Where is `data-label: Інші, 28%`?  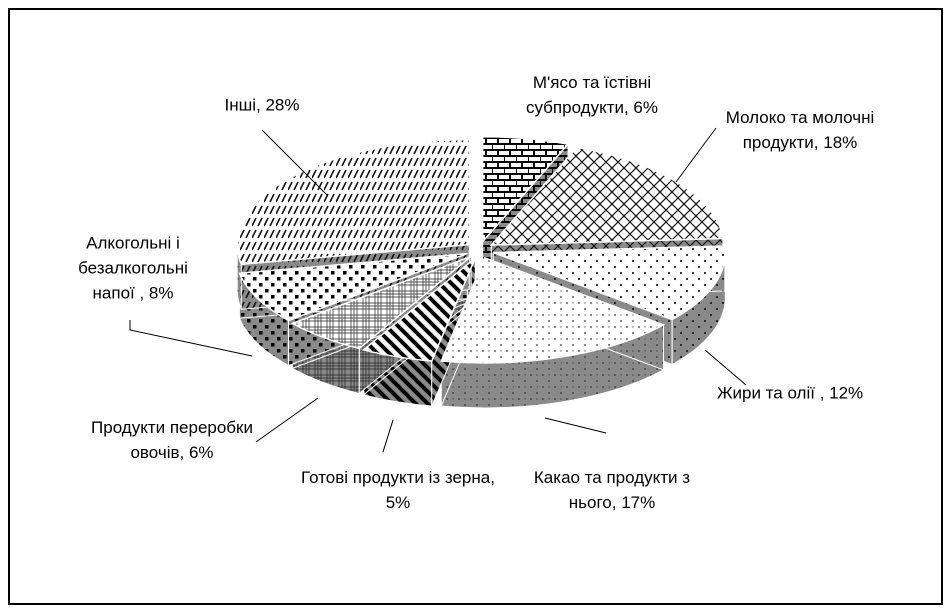 data-label: Інші, 28% is located at coordinates (262, 105).